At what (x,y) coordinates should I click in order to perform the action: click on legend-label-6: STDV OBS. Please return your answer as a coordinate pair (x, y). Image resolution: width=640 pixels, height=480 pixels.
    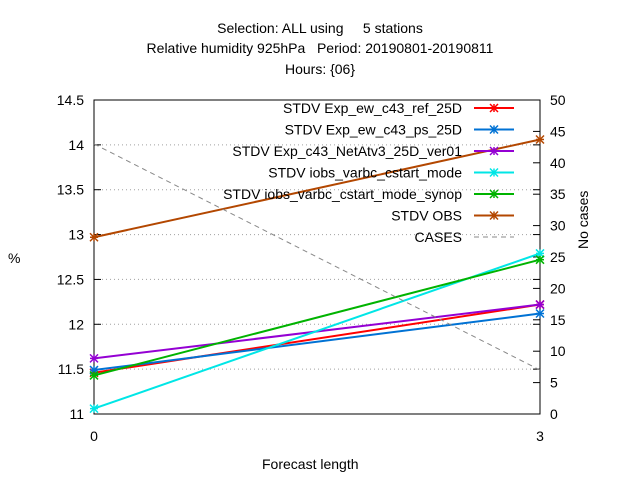
    Looking at the image, I should click on (426, 216).